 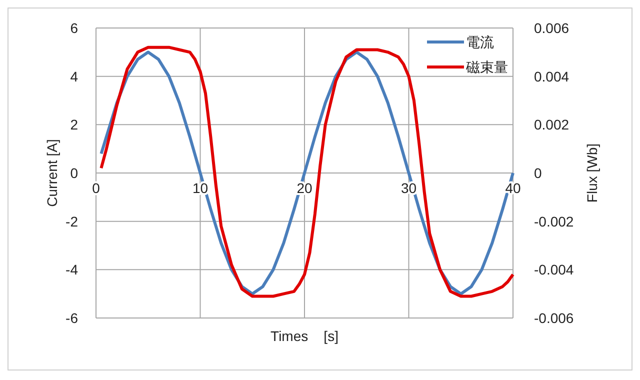 What do you see at coordinates (480, 42) in the screenshot?
I see `legend-label: 電流` at bounding box center [480, 42].